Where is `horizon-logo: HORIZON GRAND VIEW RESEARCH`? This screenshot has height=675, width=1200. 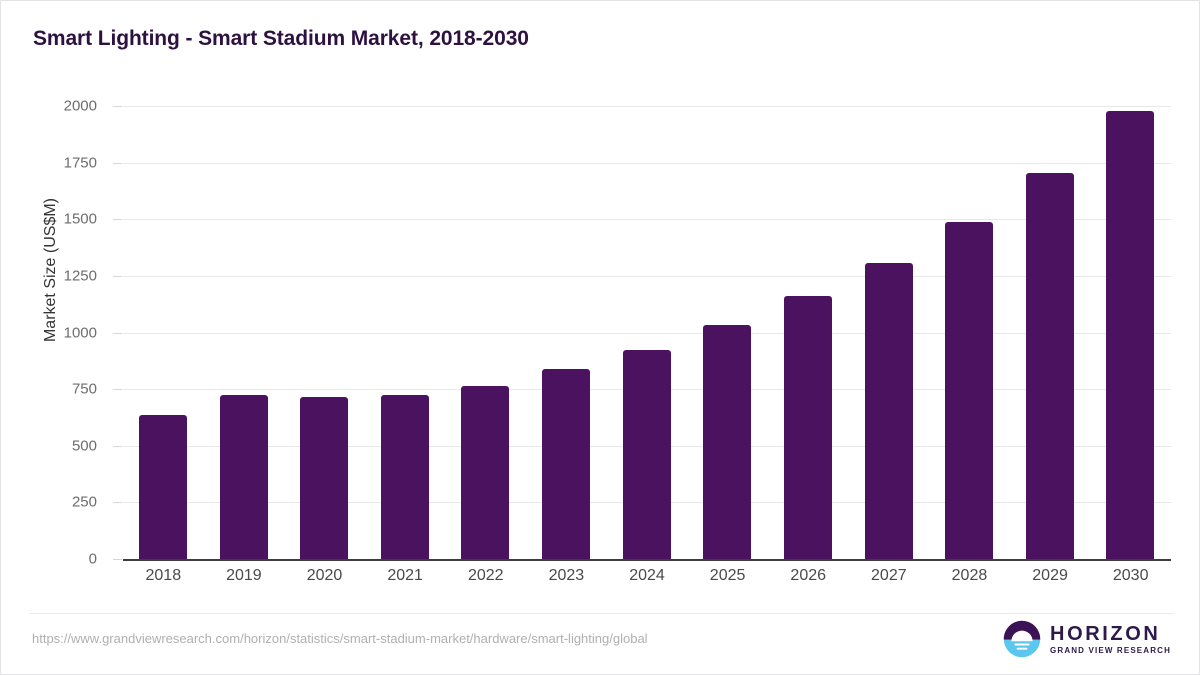
horizon-logo: HORIZON GRAND VIEW RESEARCH is located at coordinates (1087, 639).